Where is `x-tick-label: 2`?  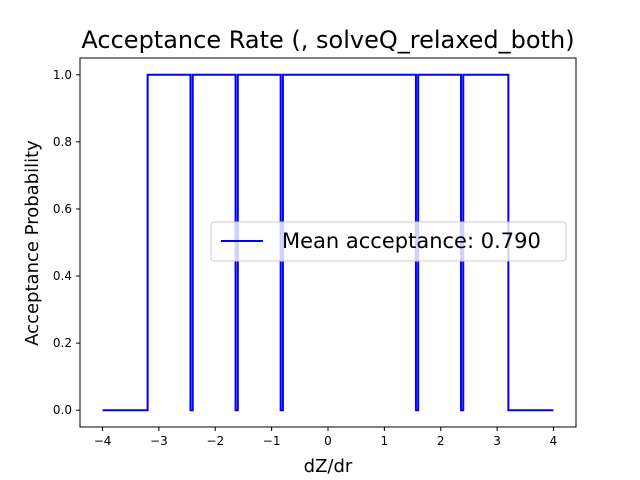 x-tick-label: 2 is located at coordinates (441, 441).